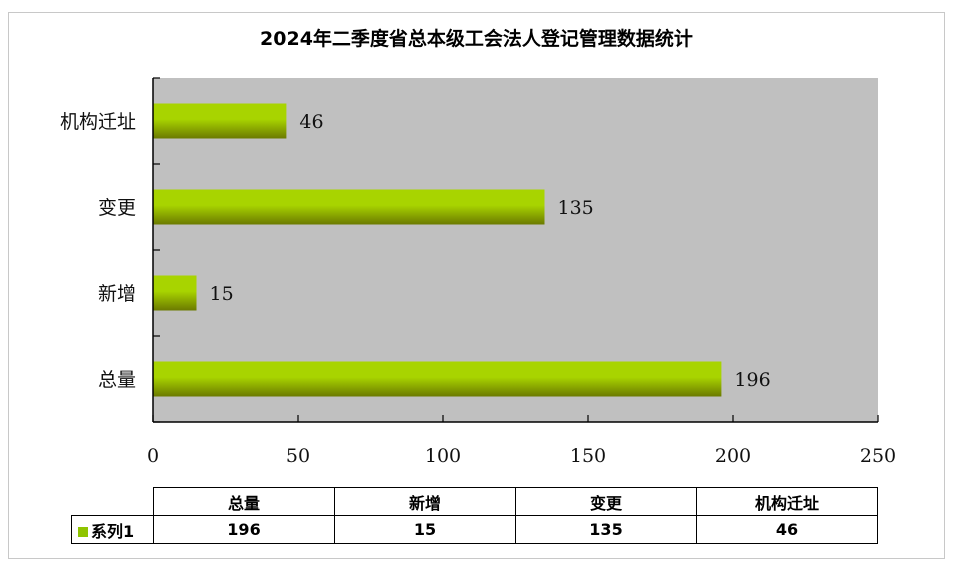 Image resolution: width=955 pixels, height=575 pixels. Describe the element at coordinates (244, 529) in the screenshot. I see `data-table-value-0: 196` at that location.